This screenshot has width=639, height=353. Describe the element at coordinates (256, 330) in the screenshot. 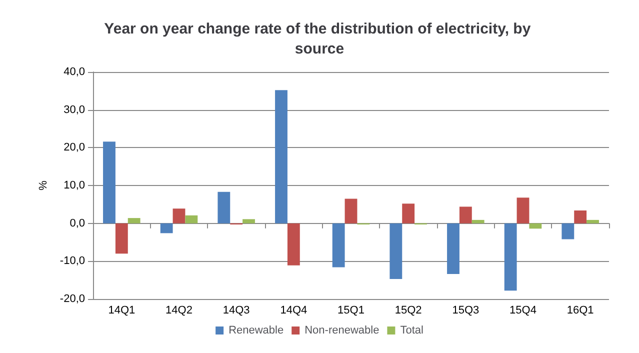

I see `legend-label: Renewable` at that location.